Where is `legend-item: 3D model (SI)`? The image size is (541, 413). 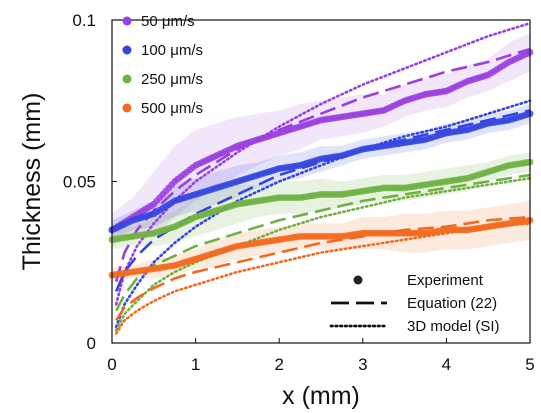
legend-item: 3D model (SI) is located at coordinates (414, 326).